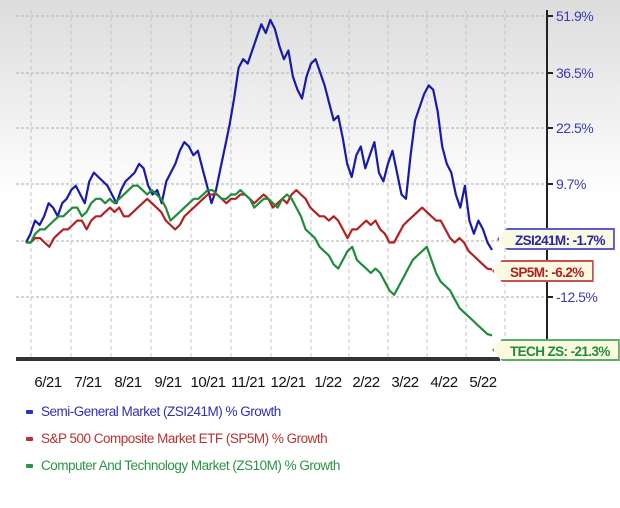 This screenshot has width=620, height=508. Describe the element at coordinates (571, 184) in the screenshot. I see `y-tick-label: 9.7%` at that location.